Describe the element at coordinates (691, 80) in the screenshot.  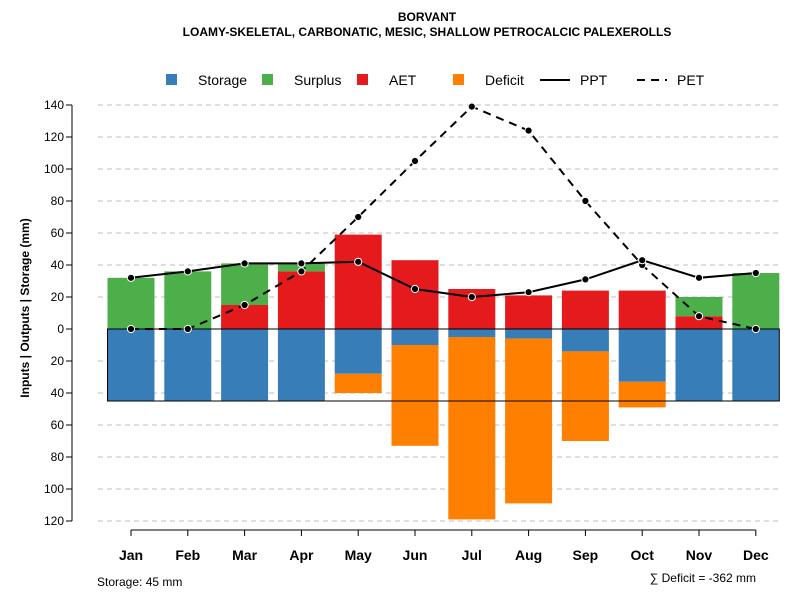
I see `legend-label-pet: PET` at that location.